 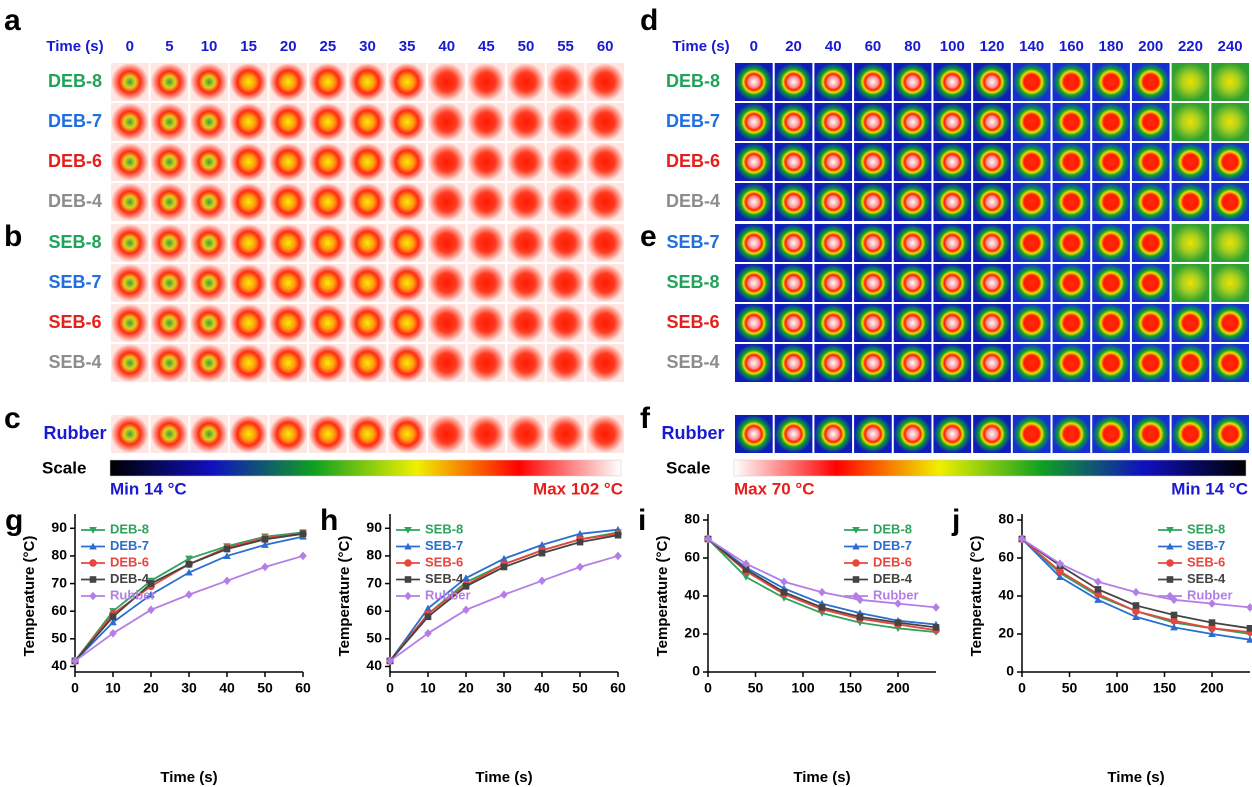 I want to click on x-tick-label: 200, so click(x=1212, y=688).